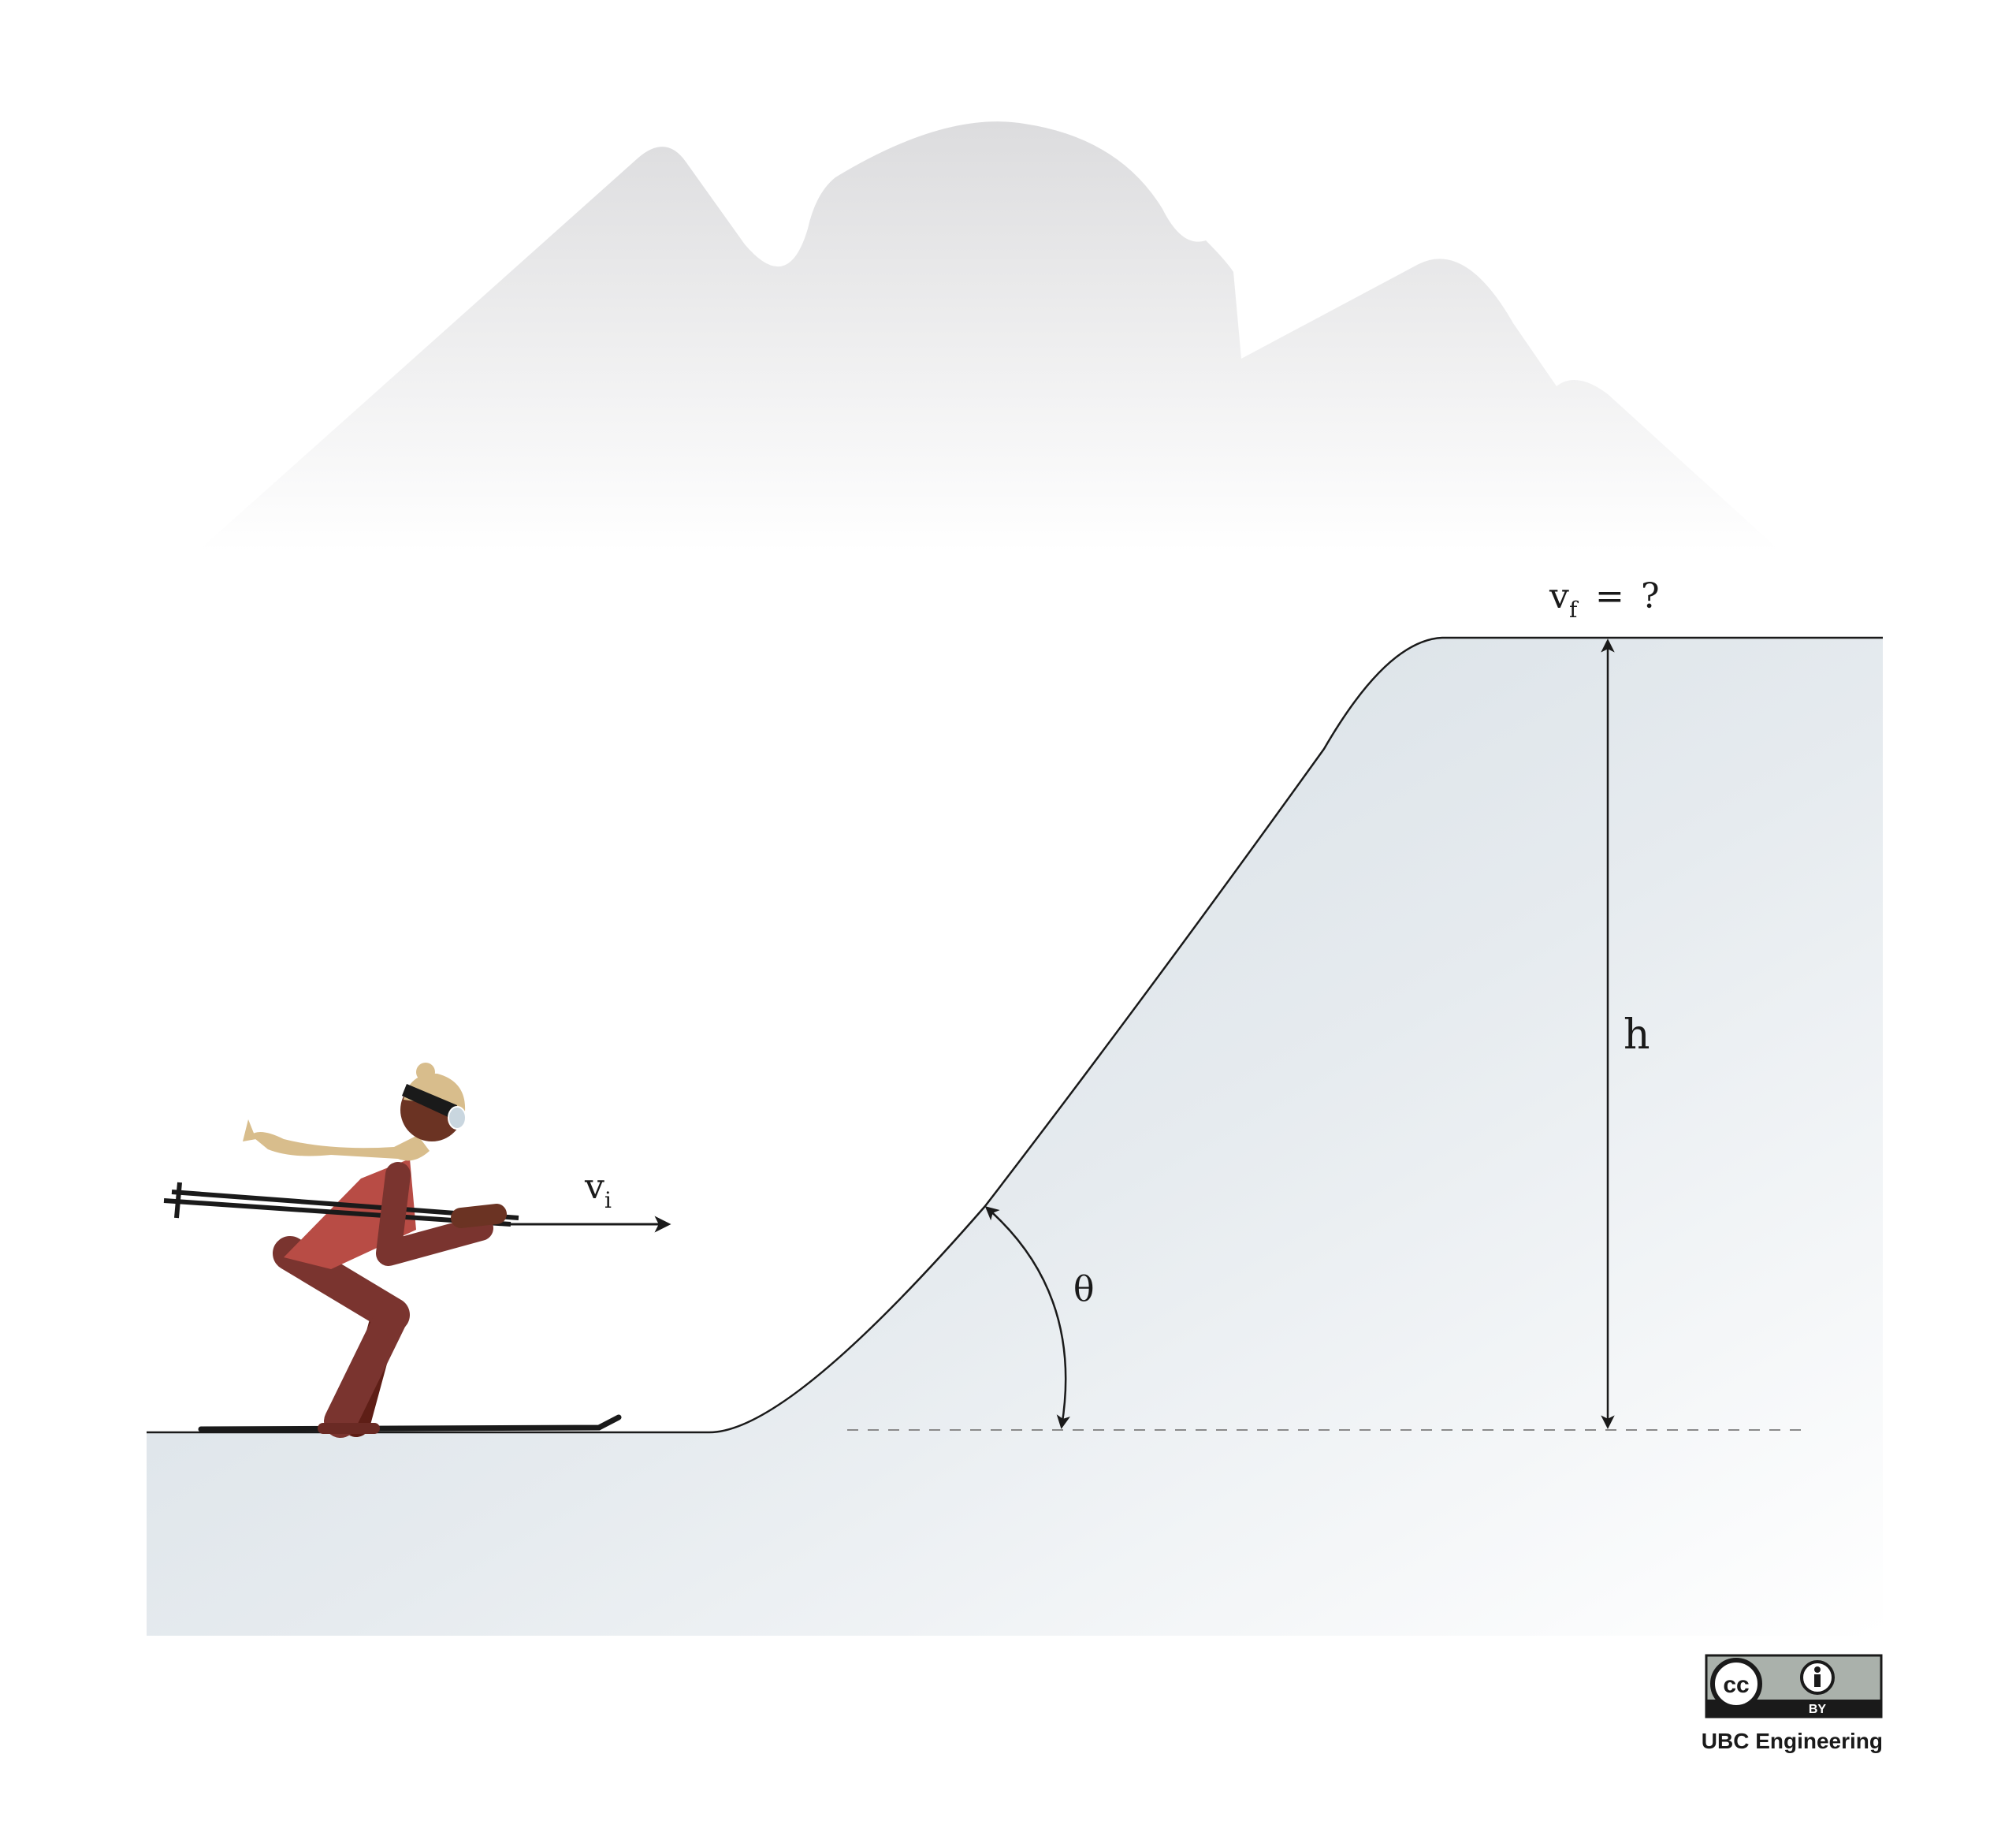 Image resolution: width=2016 pixels, height=1832 pixels. What do you see at coordinates (392, 1250) in the screenshot?
I see `skier-figure` at bounding box center [392, 1250].